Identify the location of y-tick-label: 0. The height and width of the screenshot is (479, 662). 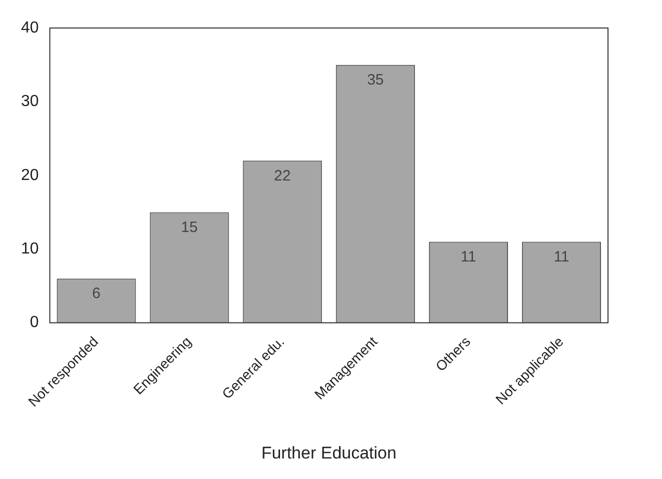
(34, 323).